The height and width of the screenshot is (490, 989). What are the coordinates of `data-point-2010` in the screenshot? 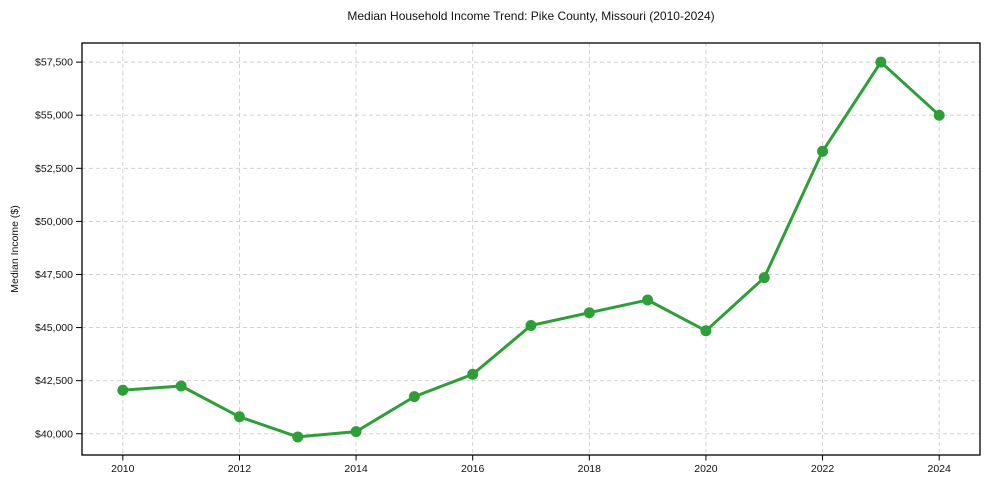 It's located at (123, 390).